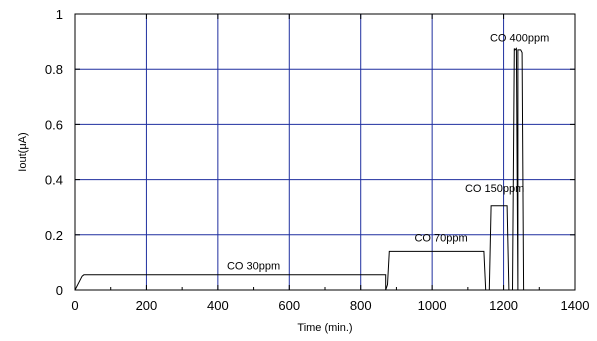  Describe the element at coordinates (59, 290) in the screenshot. I see `y-tick-label: 0` at that location.